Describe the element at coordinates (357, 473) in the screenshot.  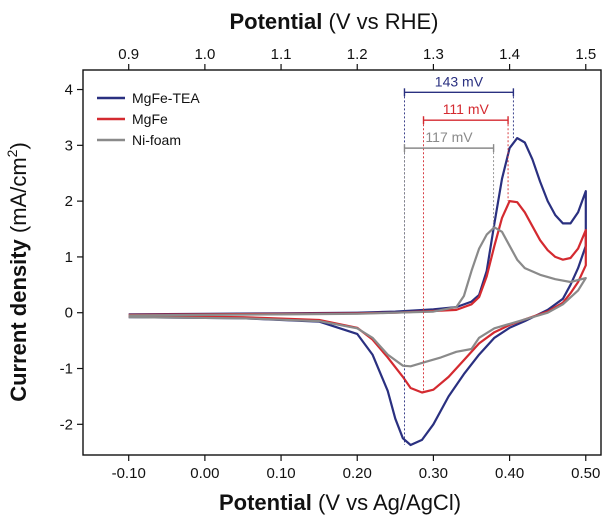
I see `x-tick-label: 0.20` at that location.